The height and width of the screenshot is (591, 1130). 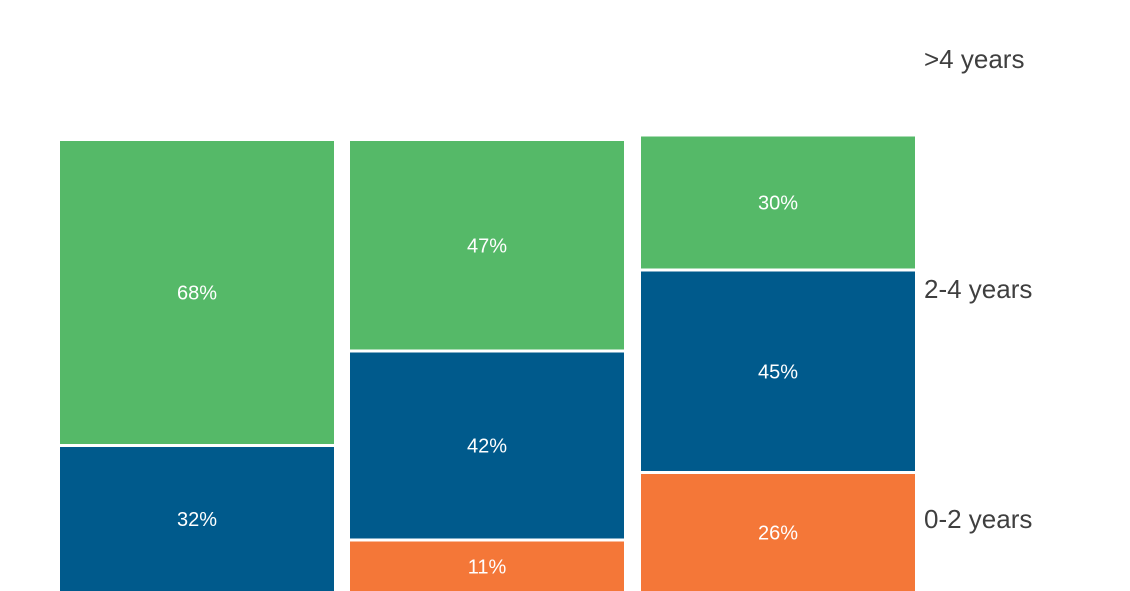 I want to click on bar-segment-3-over-4-years, so click(x=778, y=202).